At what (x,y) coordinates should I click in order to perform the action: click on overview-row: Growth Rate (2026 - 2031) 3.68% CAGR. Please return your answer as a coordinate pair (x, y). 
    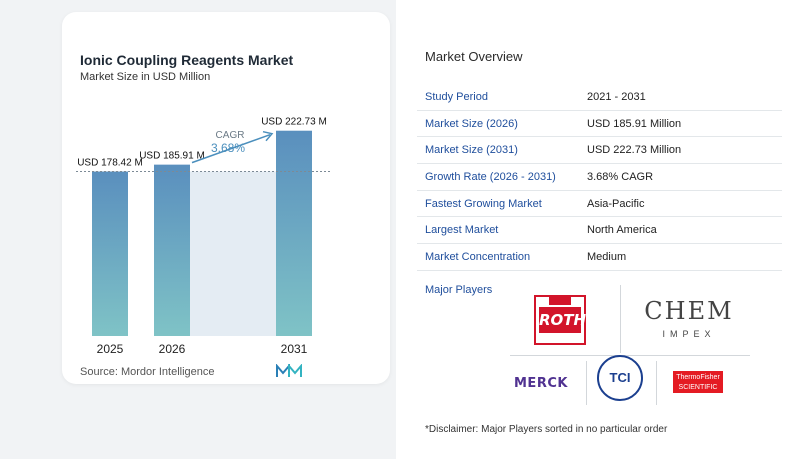
    Looking at the image, I should click on (599, 177).